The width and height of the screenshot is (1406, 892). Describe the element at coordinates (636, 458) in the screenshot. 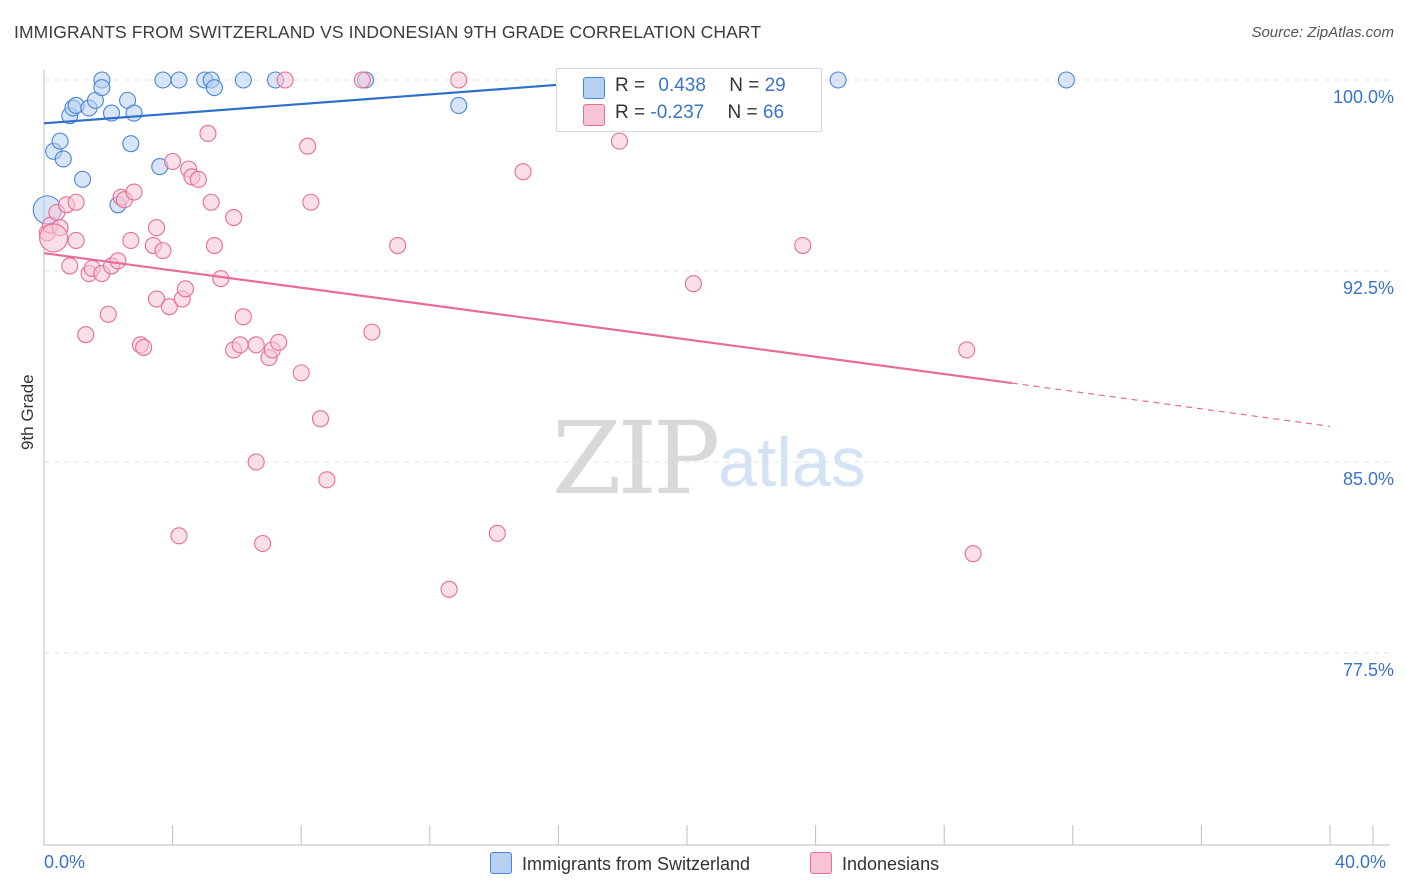

I see `watermark-zip: ZIP` at that location.